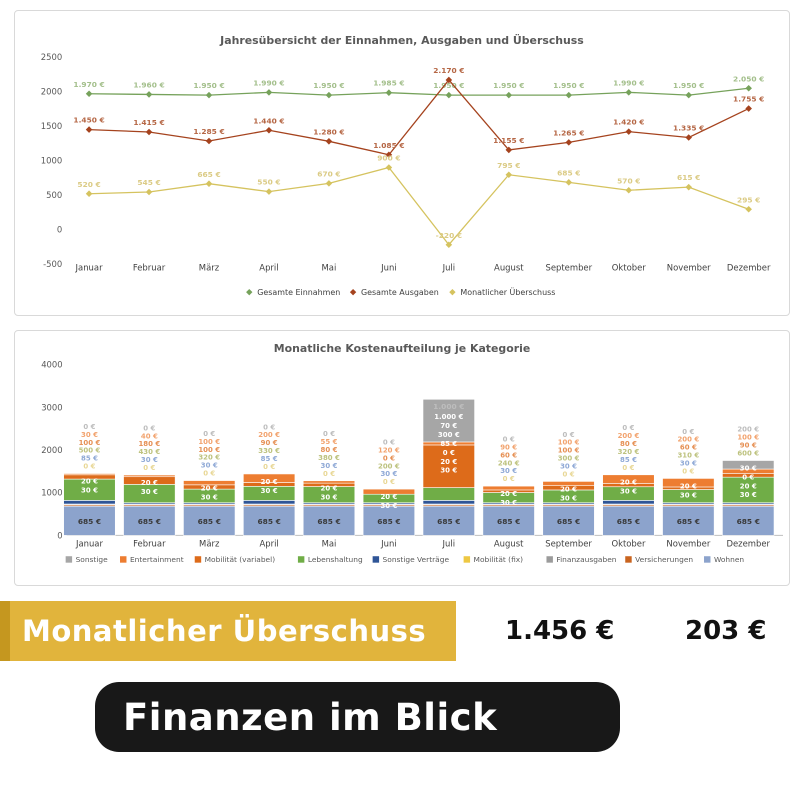 This screenshot has width=800, height=800. I want to click on finances-title: Finanzen im Blick, so click(310, 717).